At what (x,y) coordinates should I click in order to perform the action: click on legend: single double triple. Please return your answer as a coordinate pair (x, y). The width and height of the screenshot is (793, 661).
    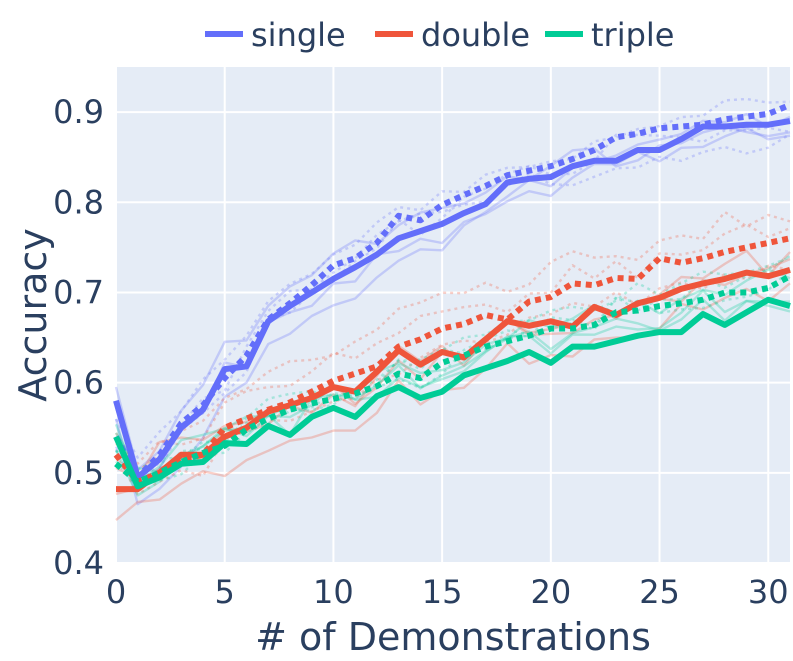
    Looking at the image, I should click on (439, 35).